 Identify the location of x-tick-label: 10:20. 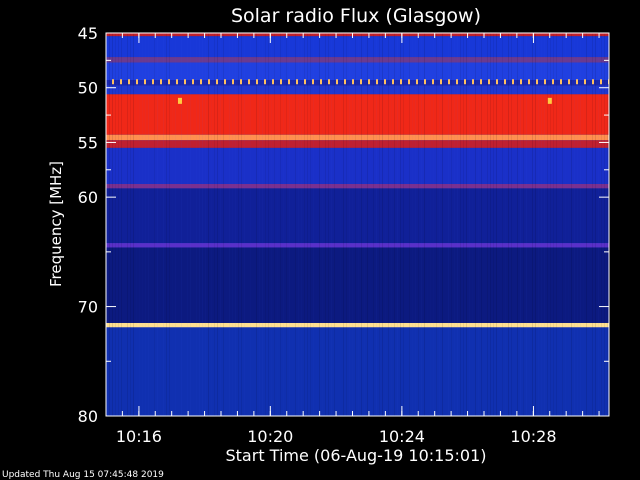
(270, 436).